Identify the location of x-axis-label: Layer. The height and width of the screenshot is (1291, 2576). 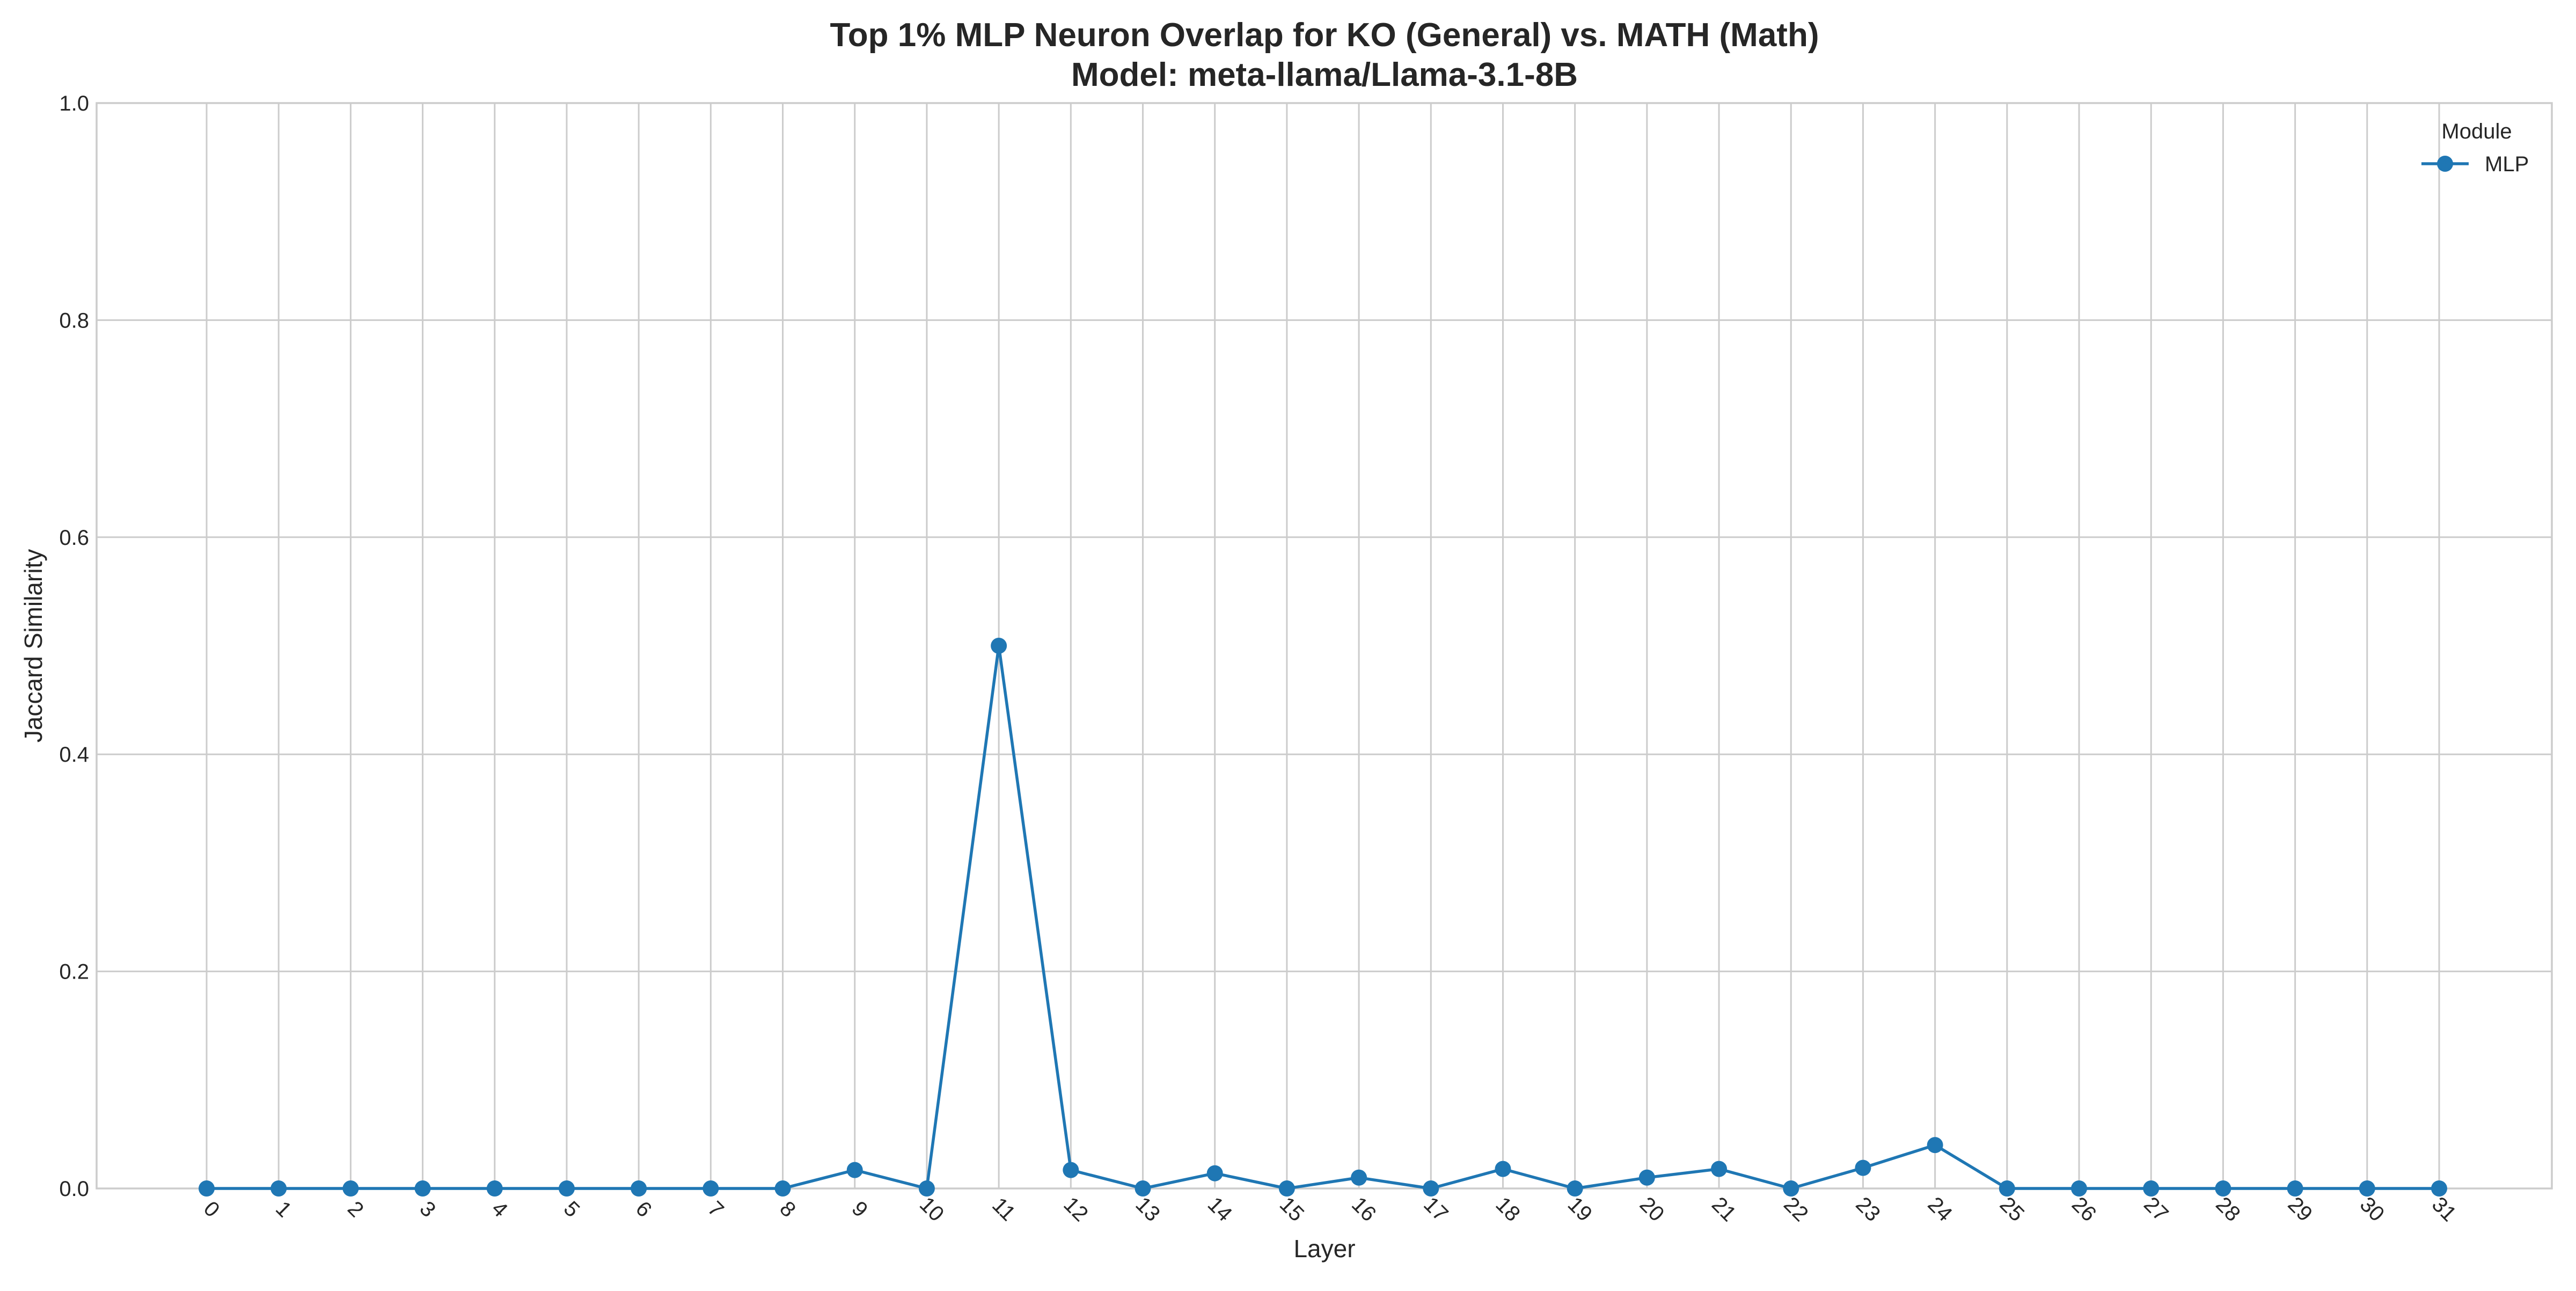
(1324, 1249).